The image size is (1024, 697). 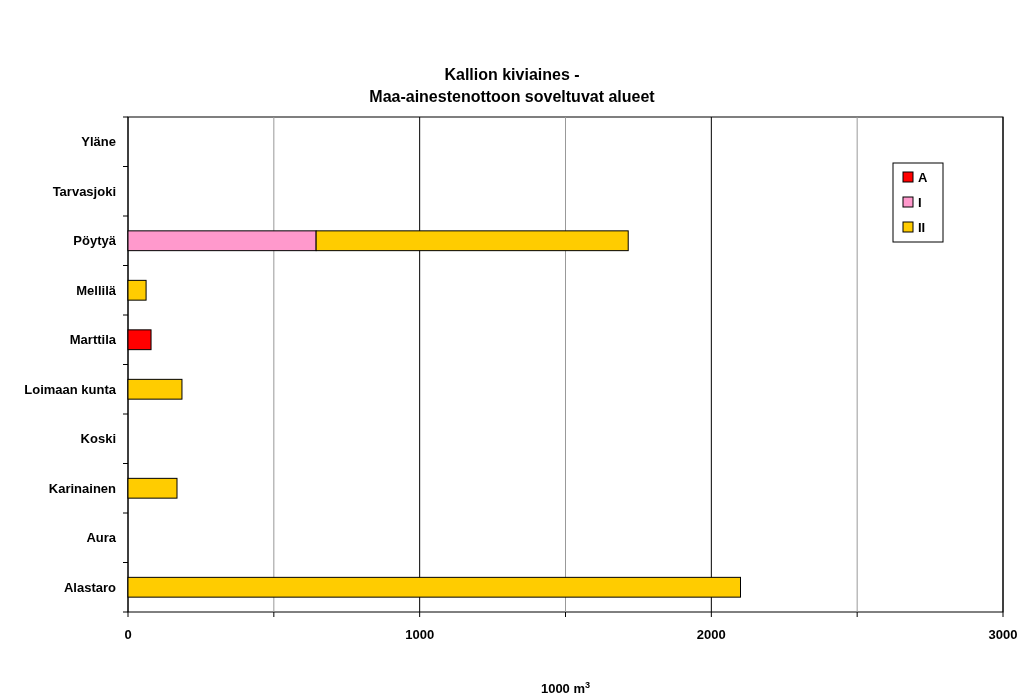 What do you see at coordinates (565, 688) in the screenshot?
I see `x-axis-title: 1000 m$^{3}$` at bounding box center [565, 688].